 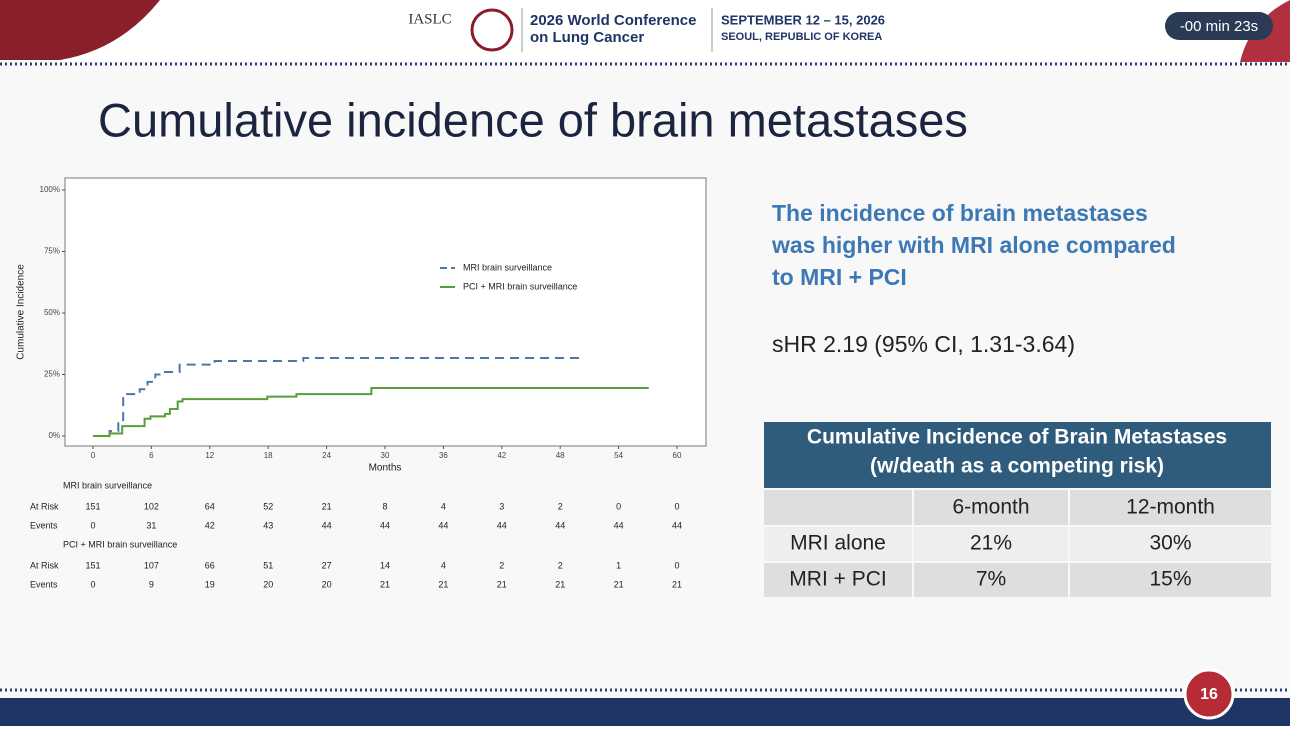 What do you see at coordinates (50, 189) in the screenshot?
I see `y-tick-label: 100%` at bounding box center [50, 189].